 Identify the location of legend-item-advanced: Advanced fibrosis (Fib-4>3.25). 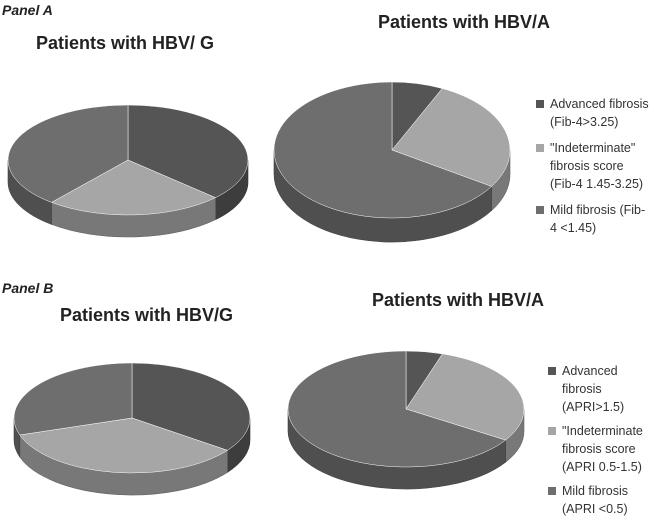
(599, 113).